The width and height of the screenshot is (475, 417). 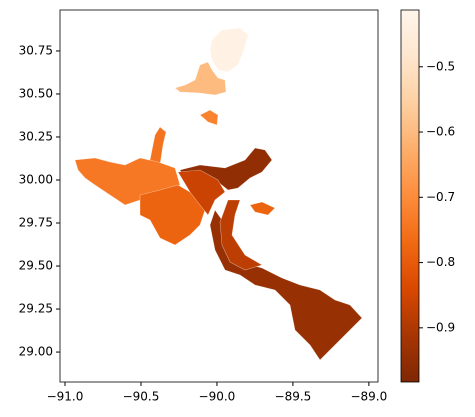 What do you see at coordinates (36, 266) in the screenshot?
I see `y-tick-label: 29.50` at bounding box center [36, 266].